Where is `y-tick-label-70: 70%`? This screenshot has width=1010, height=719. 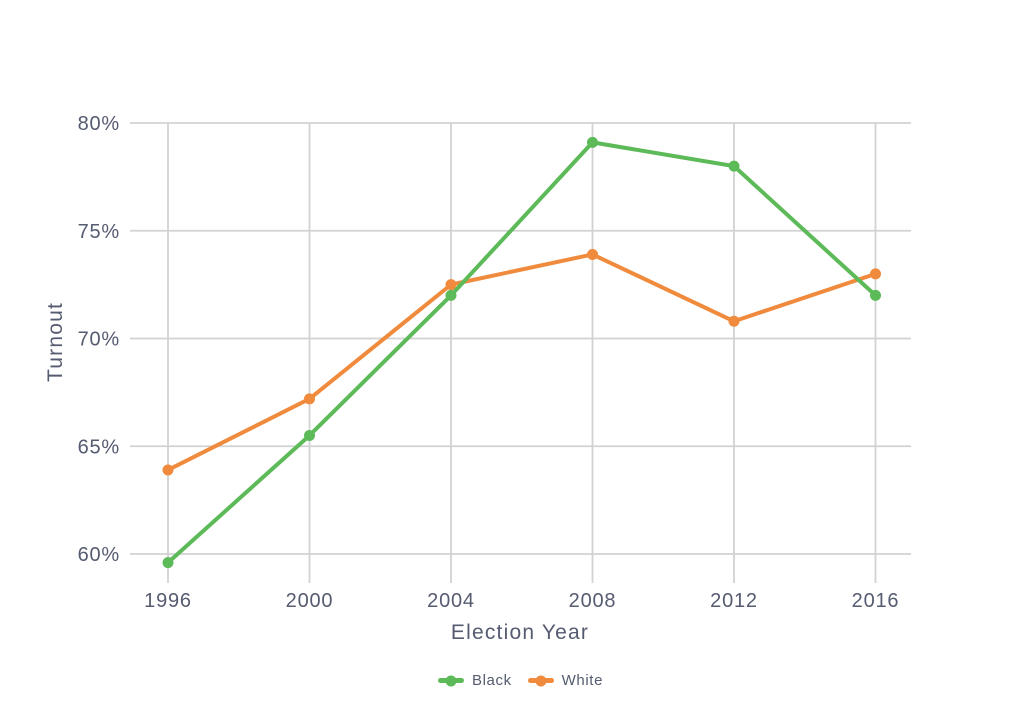
y-tick-label-70: 70% is located at coordinates (99, 340).